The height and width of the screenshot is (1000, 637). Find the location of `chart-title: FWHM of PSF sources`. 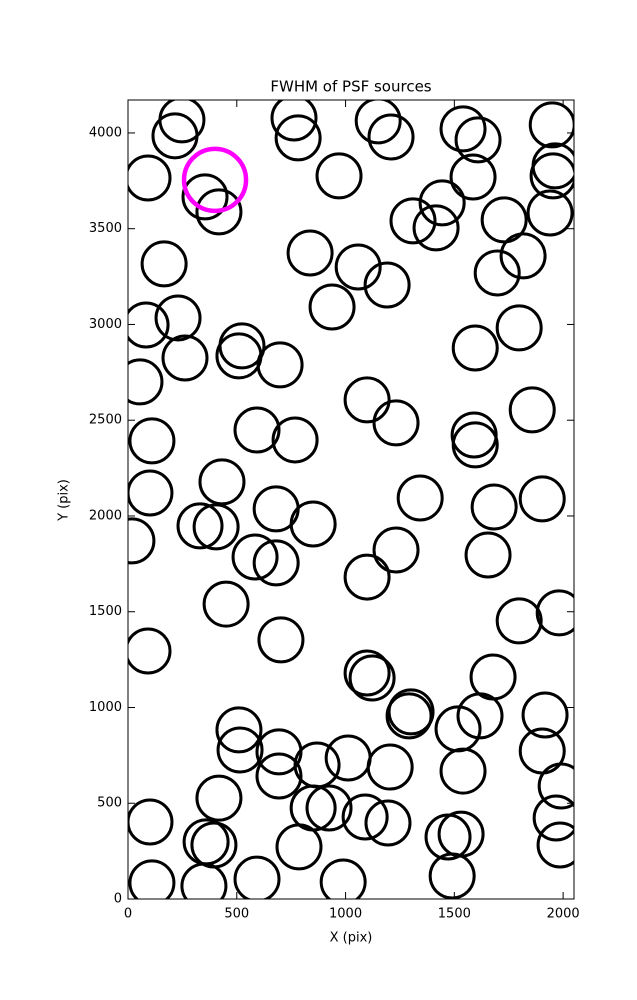

chart-title: FWHM of PSF sources is located at coordinates (350, 87).